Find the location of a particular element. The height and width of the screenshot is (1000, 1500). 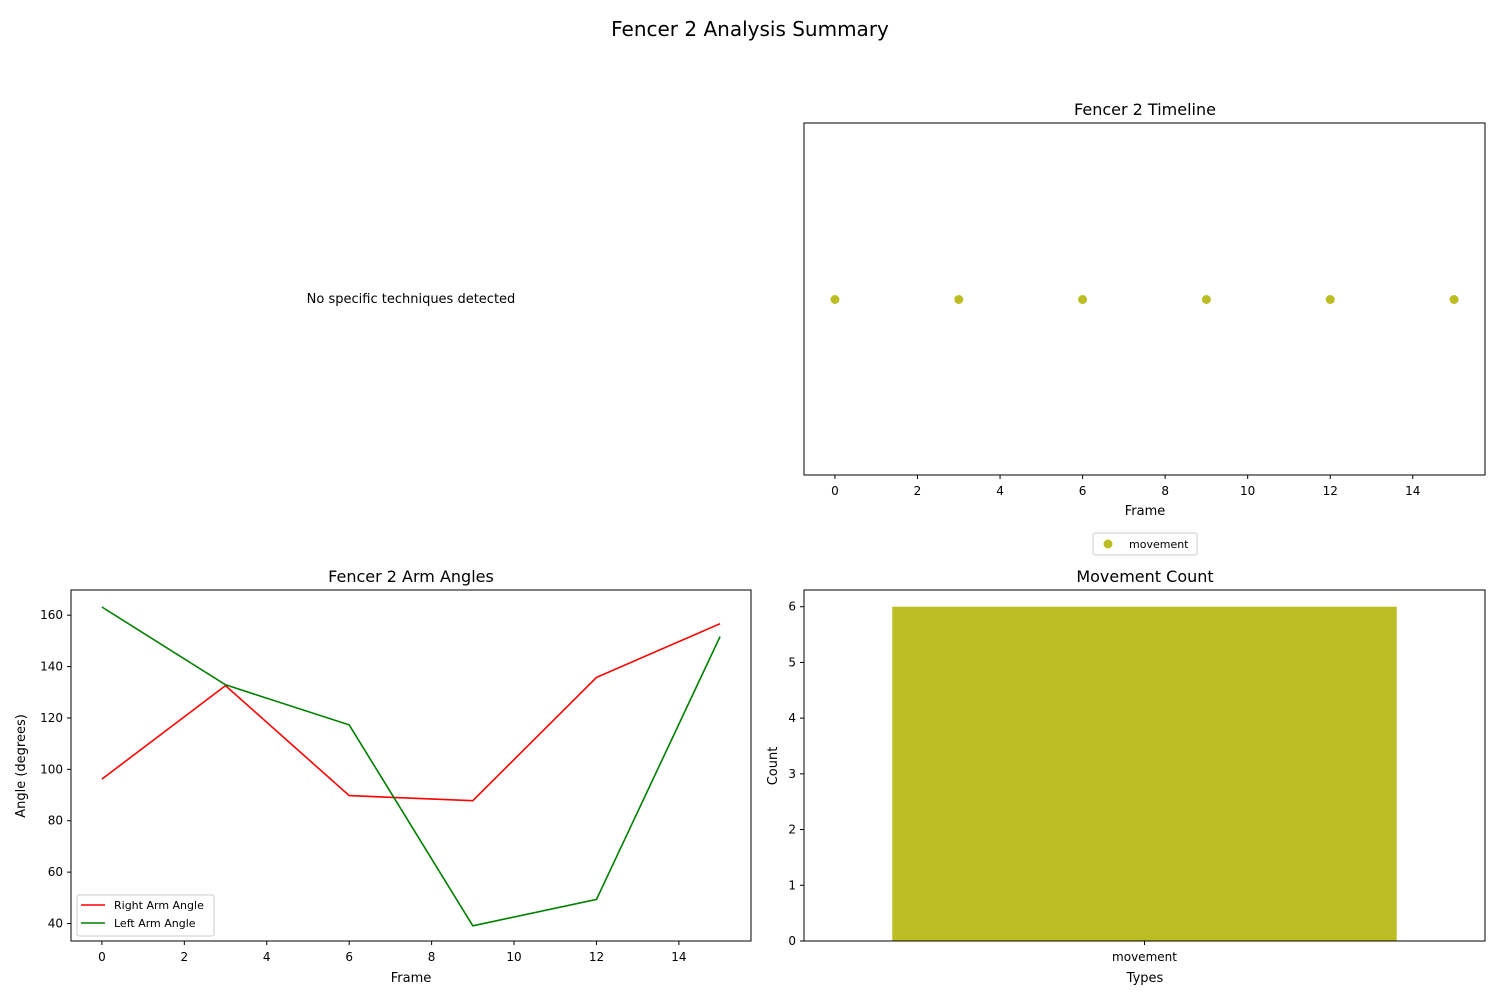

arm-angles-x-tick-label: 14 is located at coordinates (678, 957).